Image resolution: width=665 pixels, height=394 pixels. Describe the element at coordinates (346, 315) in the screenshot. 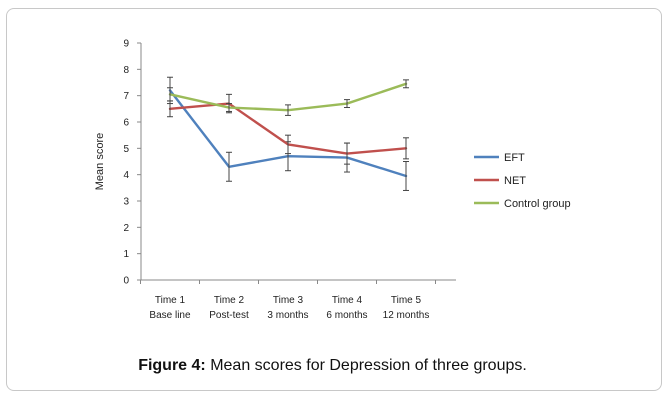

I see `x-tick-sublabel: 6 months` at that location.